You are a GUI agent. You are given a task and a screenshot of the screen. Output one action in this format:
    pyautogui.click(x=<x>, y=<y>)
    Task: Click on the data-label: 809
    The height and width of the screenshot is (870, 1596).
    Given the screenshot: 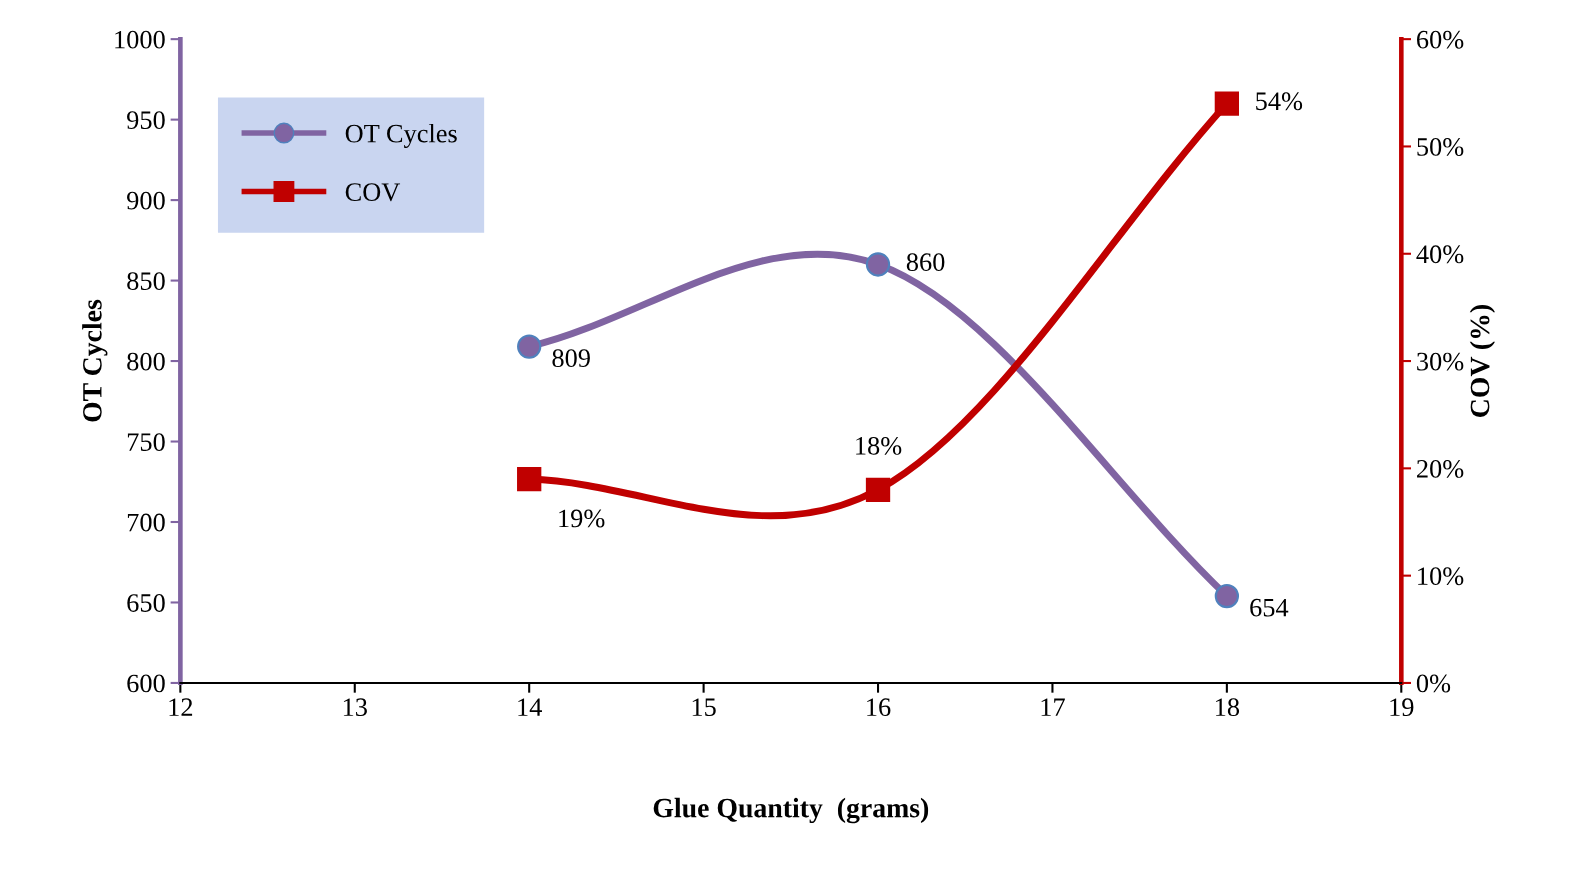 What is the action you would take?
    pyautogui.click(x=571, y=358)
    